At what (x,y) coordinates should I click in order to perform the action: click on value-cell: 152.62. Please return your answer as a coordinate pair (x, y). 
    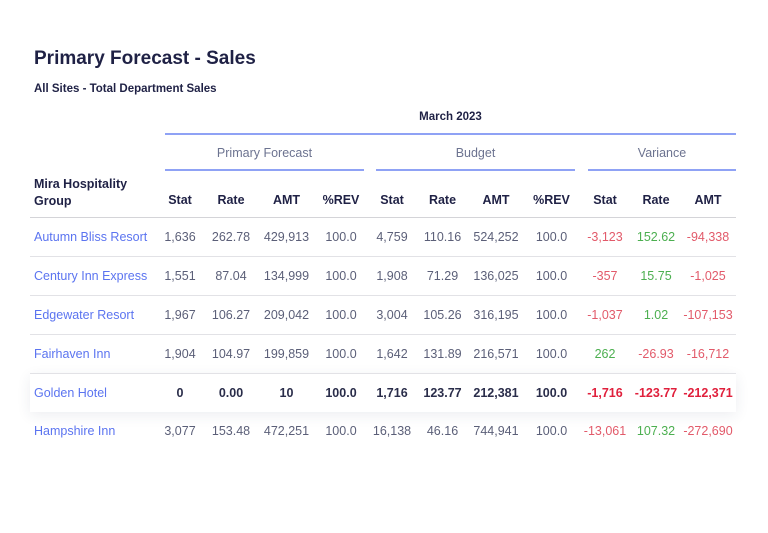
    Looking at the image, I should click on (656, 237).